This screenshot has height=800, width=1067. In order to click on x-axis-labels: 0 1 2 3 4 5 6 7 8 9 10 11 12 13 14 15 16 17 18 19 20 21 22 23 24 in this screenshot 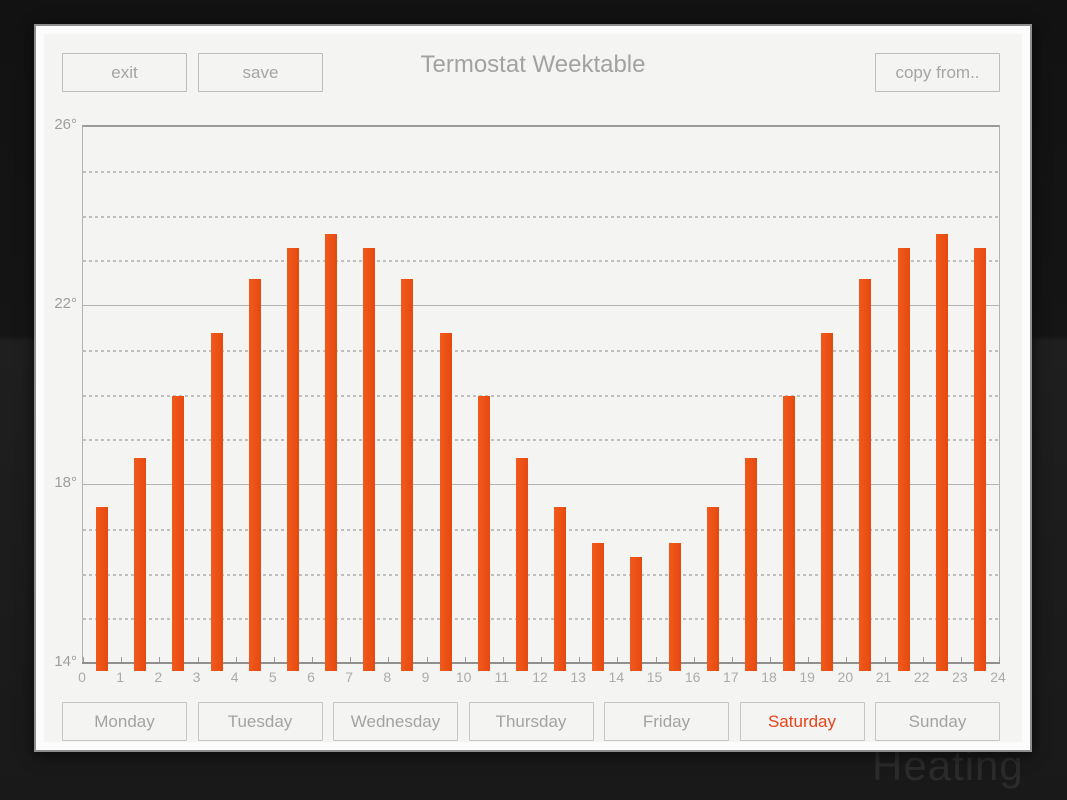, I will do `click(542, 679)`.